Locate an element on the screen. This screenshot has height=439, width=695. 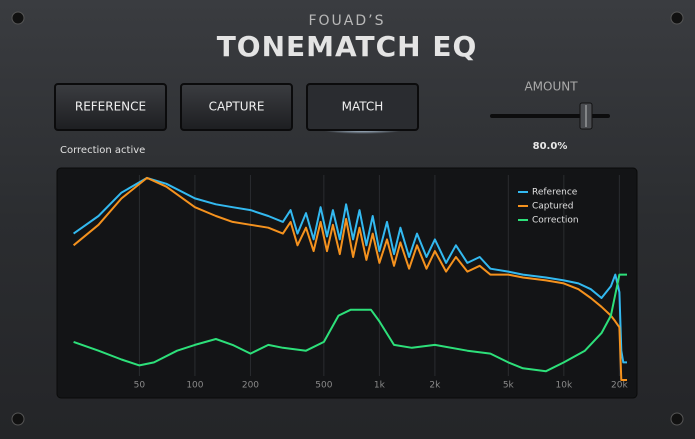
legend-label: Correction is located at coordinates (555, 221).